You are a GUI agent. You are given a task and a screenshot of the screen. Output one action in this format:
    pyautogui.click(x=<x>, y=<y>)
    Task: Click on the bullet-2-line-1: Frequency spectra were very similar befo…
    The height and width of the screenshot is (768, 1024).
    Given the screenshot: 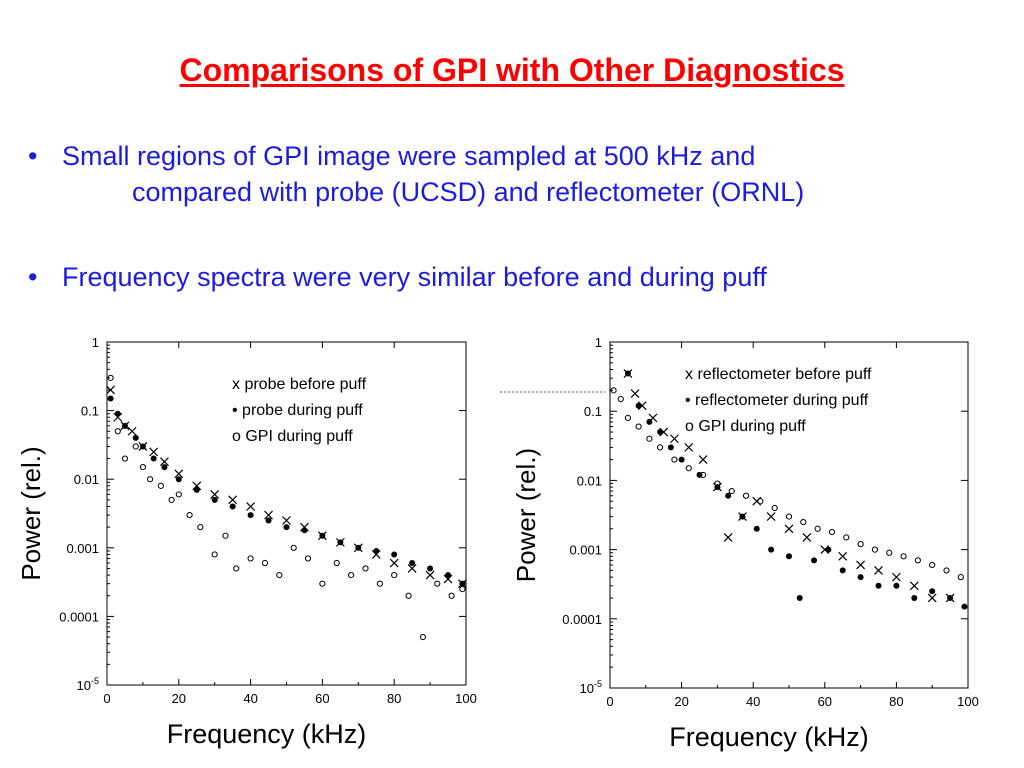 What is the action you would take?
    pyautogui.click(x=414, y=277)
    